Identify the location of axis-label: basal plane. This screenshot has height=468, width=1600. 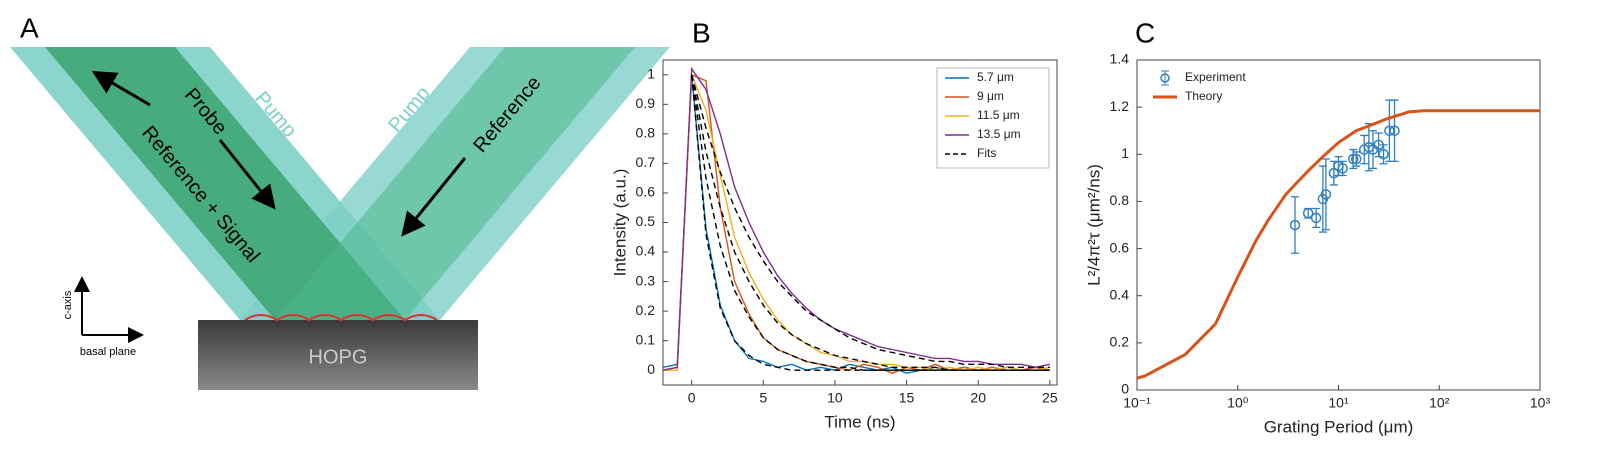
(108, 352).